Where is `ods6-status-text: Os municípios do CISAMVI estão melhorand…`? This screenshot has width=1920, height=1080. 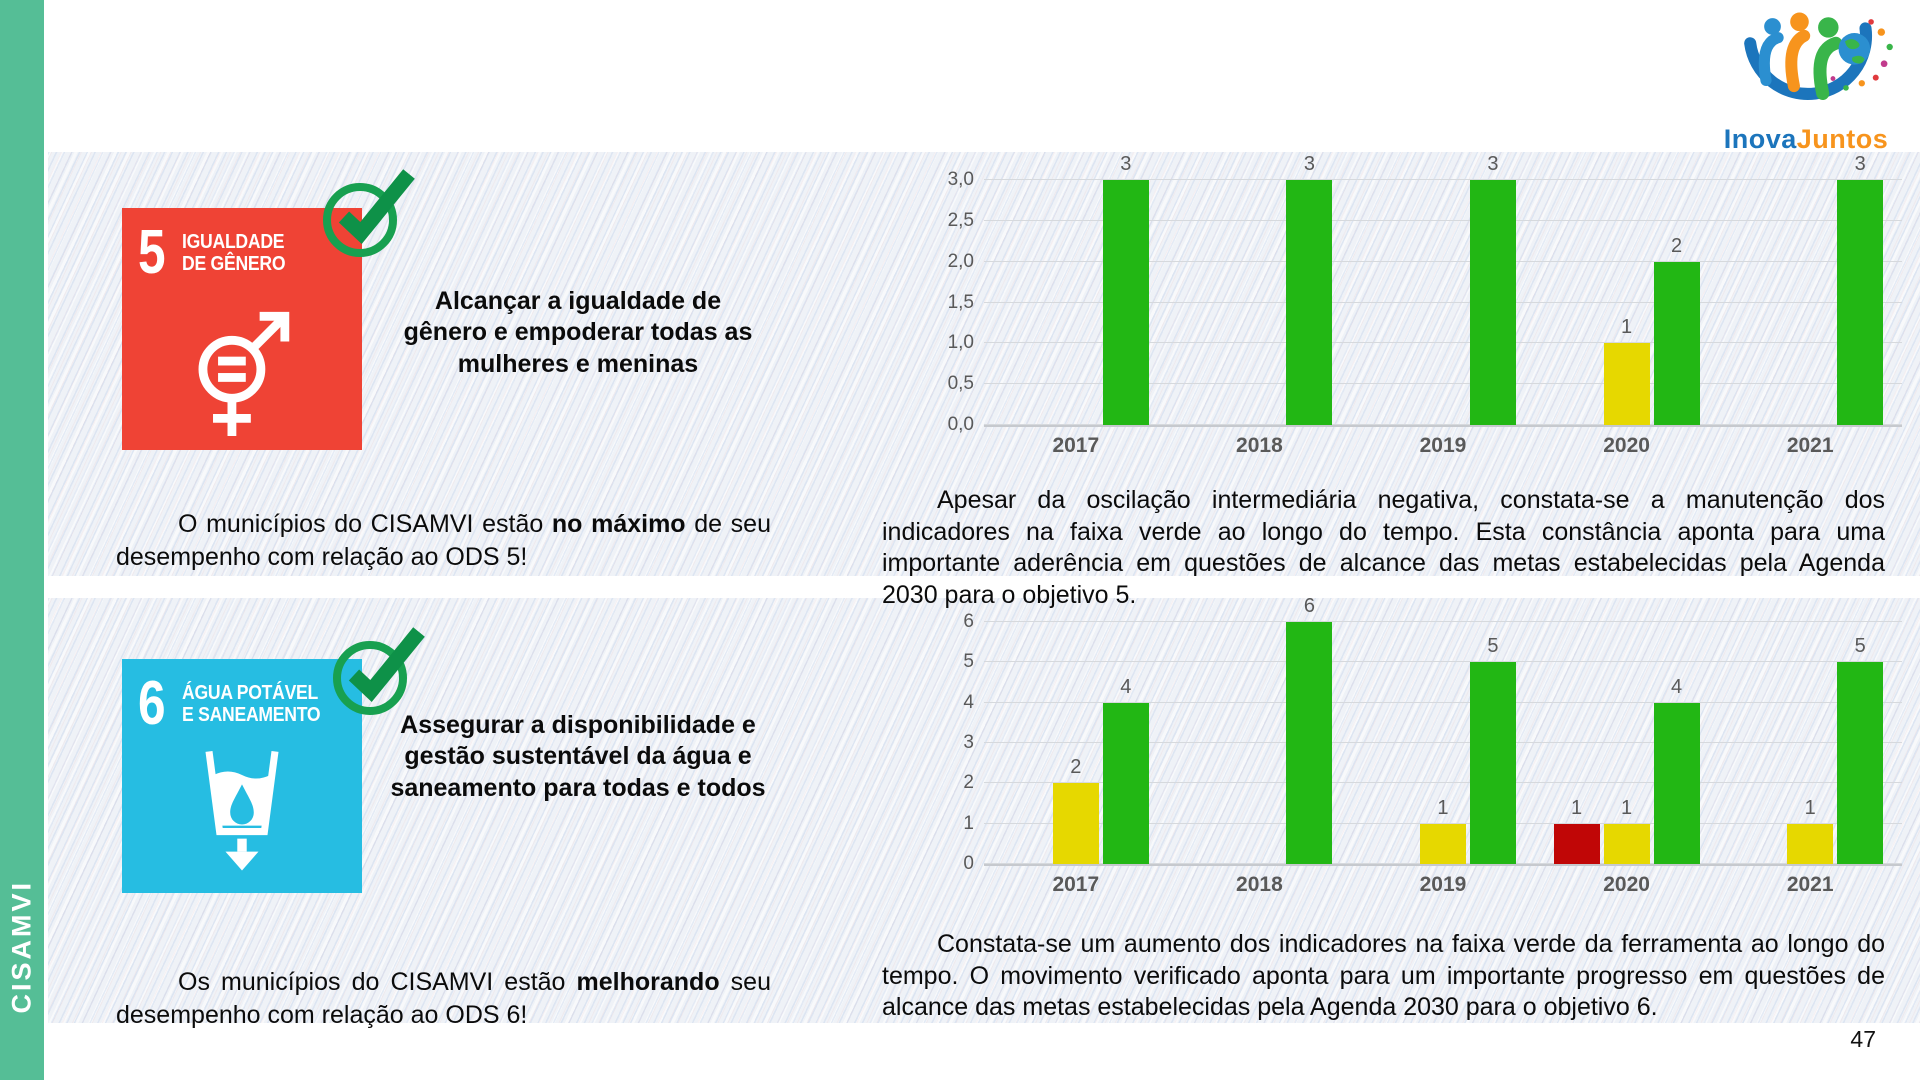 ods6-status-text: Os municípios do CISAMVI estão melhorand… is located at coordinates (443, 998).